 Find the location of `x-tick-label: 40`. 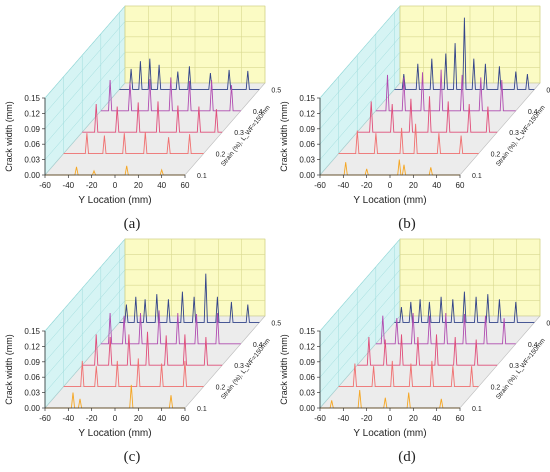

x-tick-label: 40 is located at coordinates (161, 418).